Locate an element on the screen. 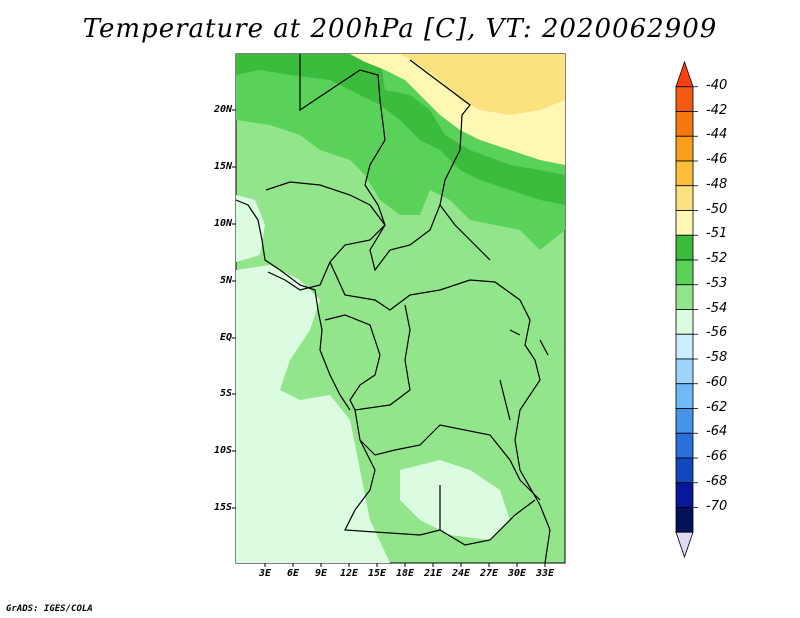  lon-label: 6E is located at coordinates (293, 573).